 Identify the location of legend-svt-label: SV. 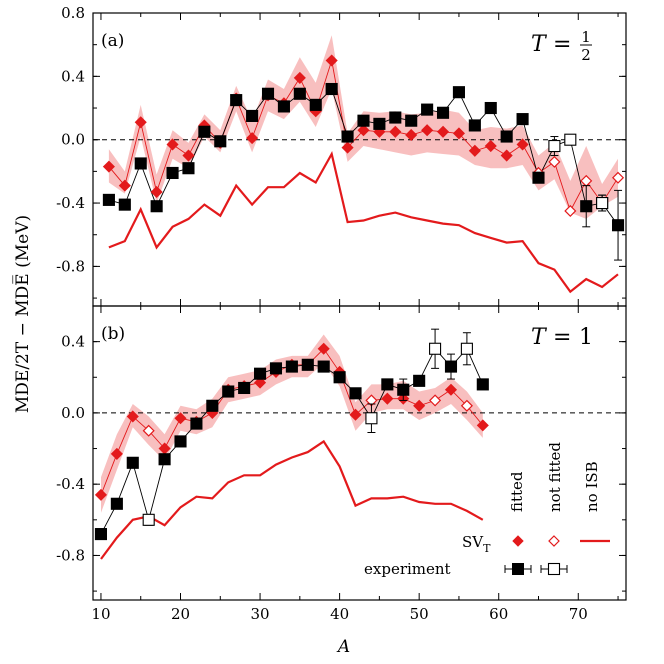
(473, 542).